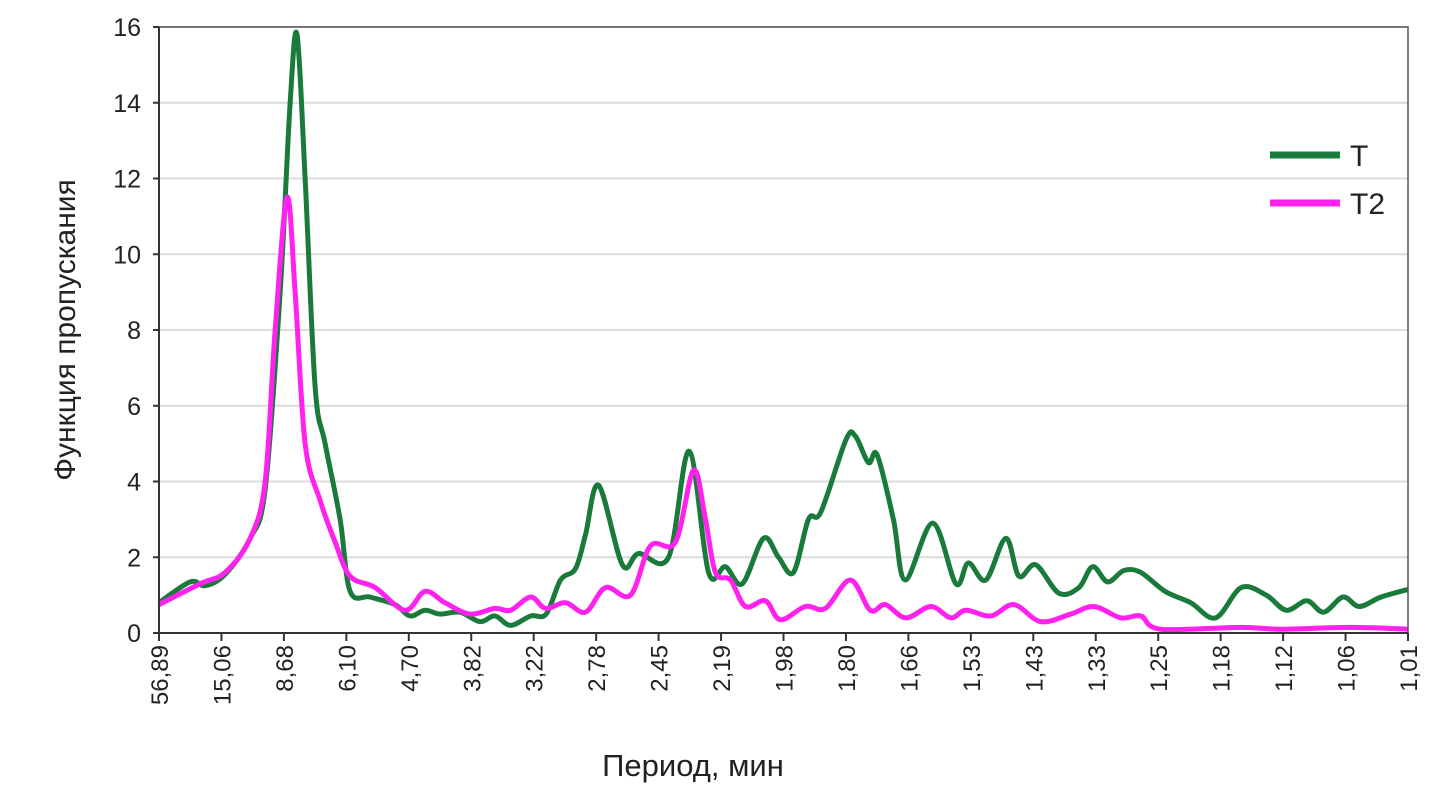 This screenshot has height=799, width=1446. Describe the element at coordinates (597, 668) in the screenshot. I see `x-tick-label: 2,78` at that location.